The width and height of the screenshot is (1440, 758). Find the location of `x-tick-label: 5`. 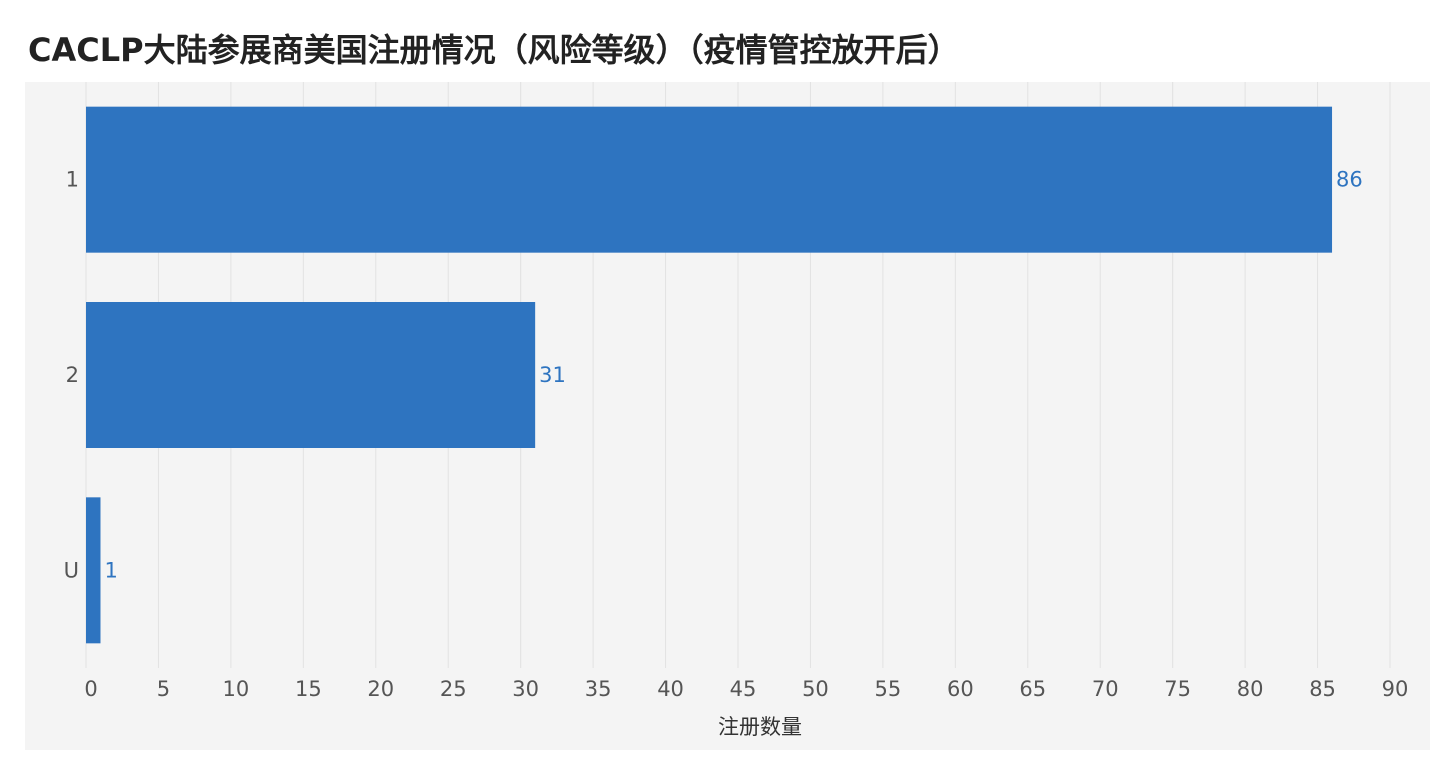

x-tick-label: 5 is located at coordinates (163, 689).